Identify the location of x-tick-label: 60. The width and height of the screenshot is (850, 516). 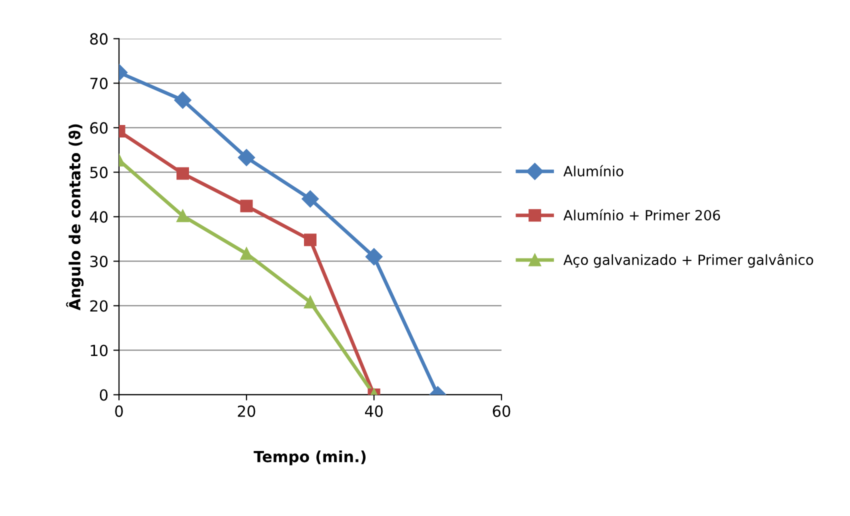
(501, 411).